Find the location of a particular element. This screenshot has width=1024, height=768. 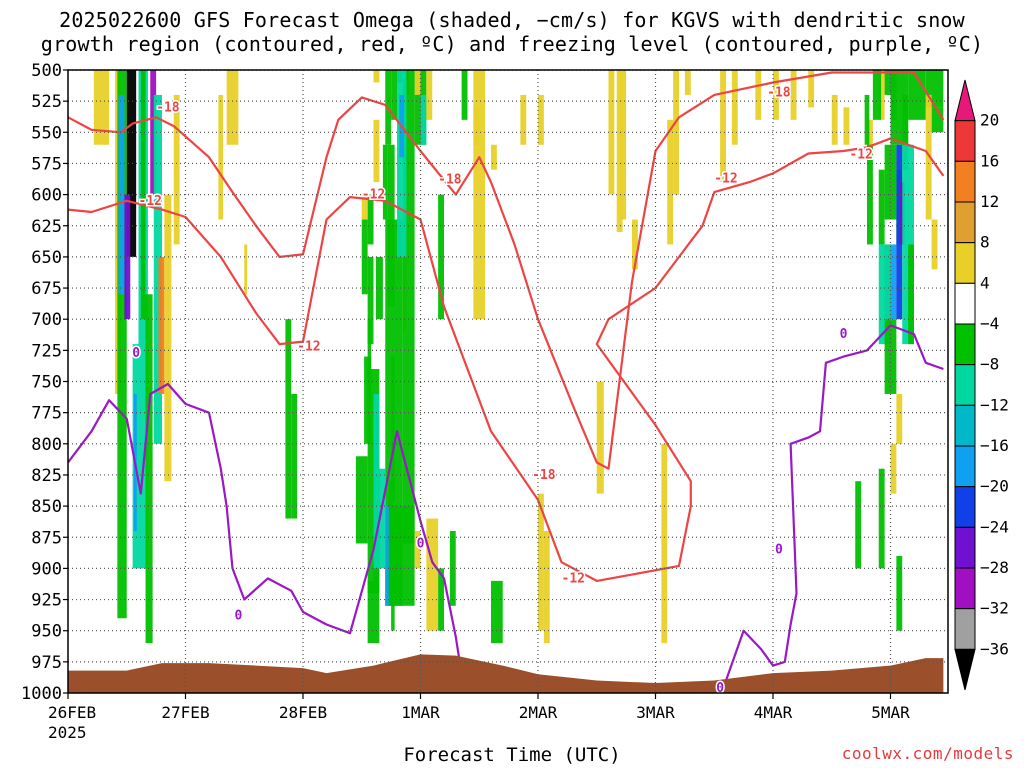

y-tick-label-950: 950 is located at coordinates (46, 632).